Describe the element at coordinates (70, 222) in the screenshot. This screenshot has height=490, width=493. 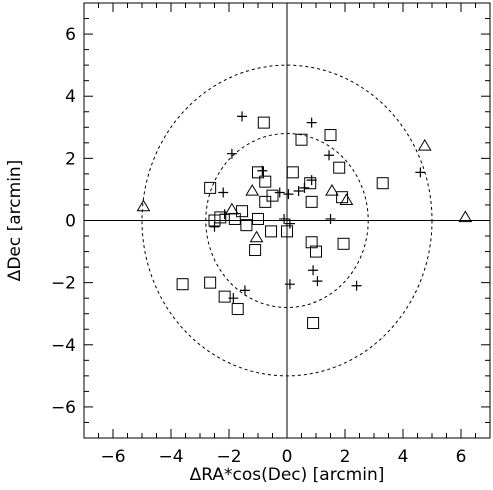
I see `y-tick-label: 0` at that location.